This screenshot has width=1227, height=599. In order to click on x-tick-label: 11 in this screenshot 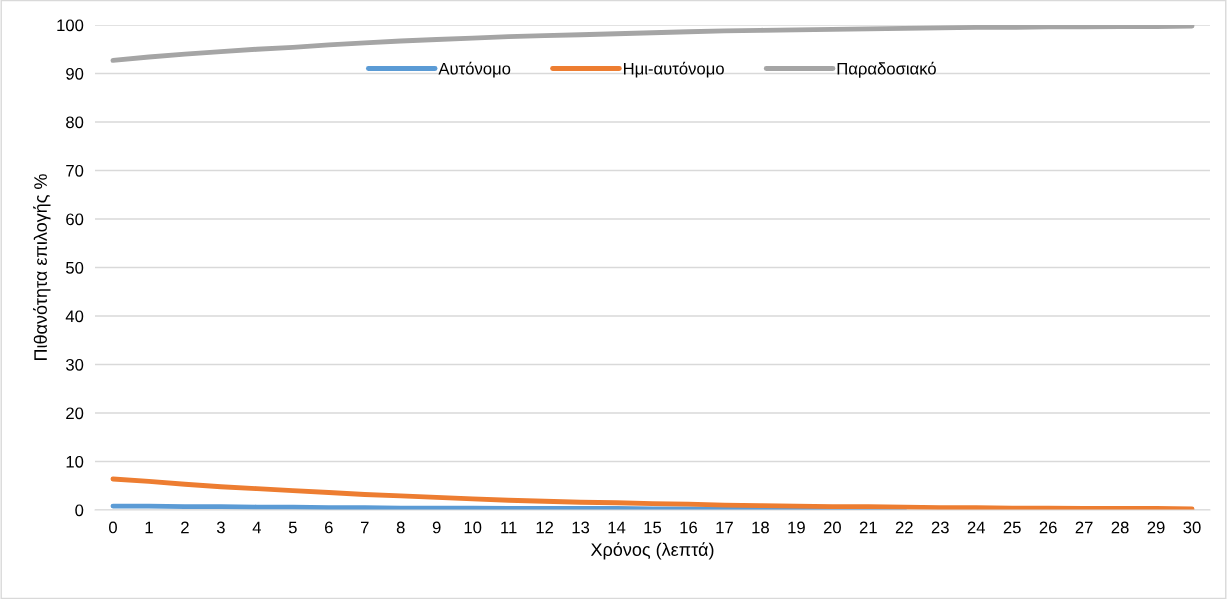, I will do `click(509, 527)`.